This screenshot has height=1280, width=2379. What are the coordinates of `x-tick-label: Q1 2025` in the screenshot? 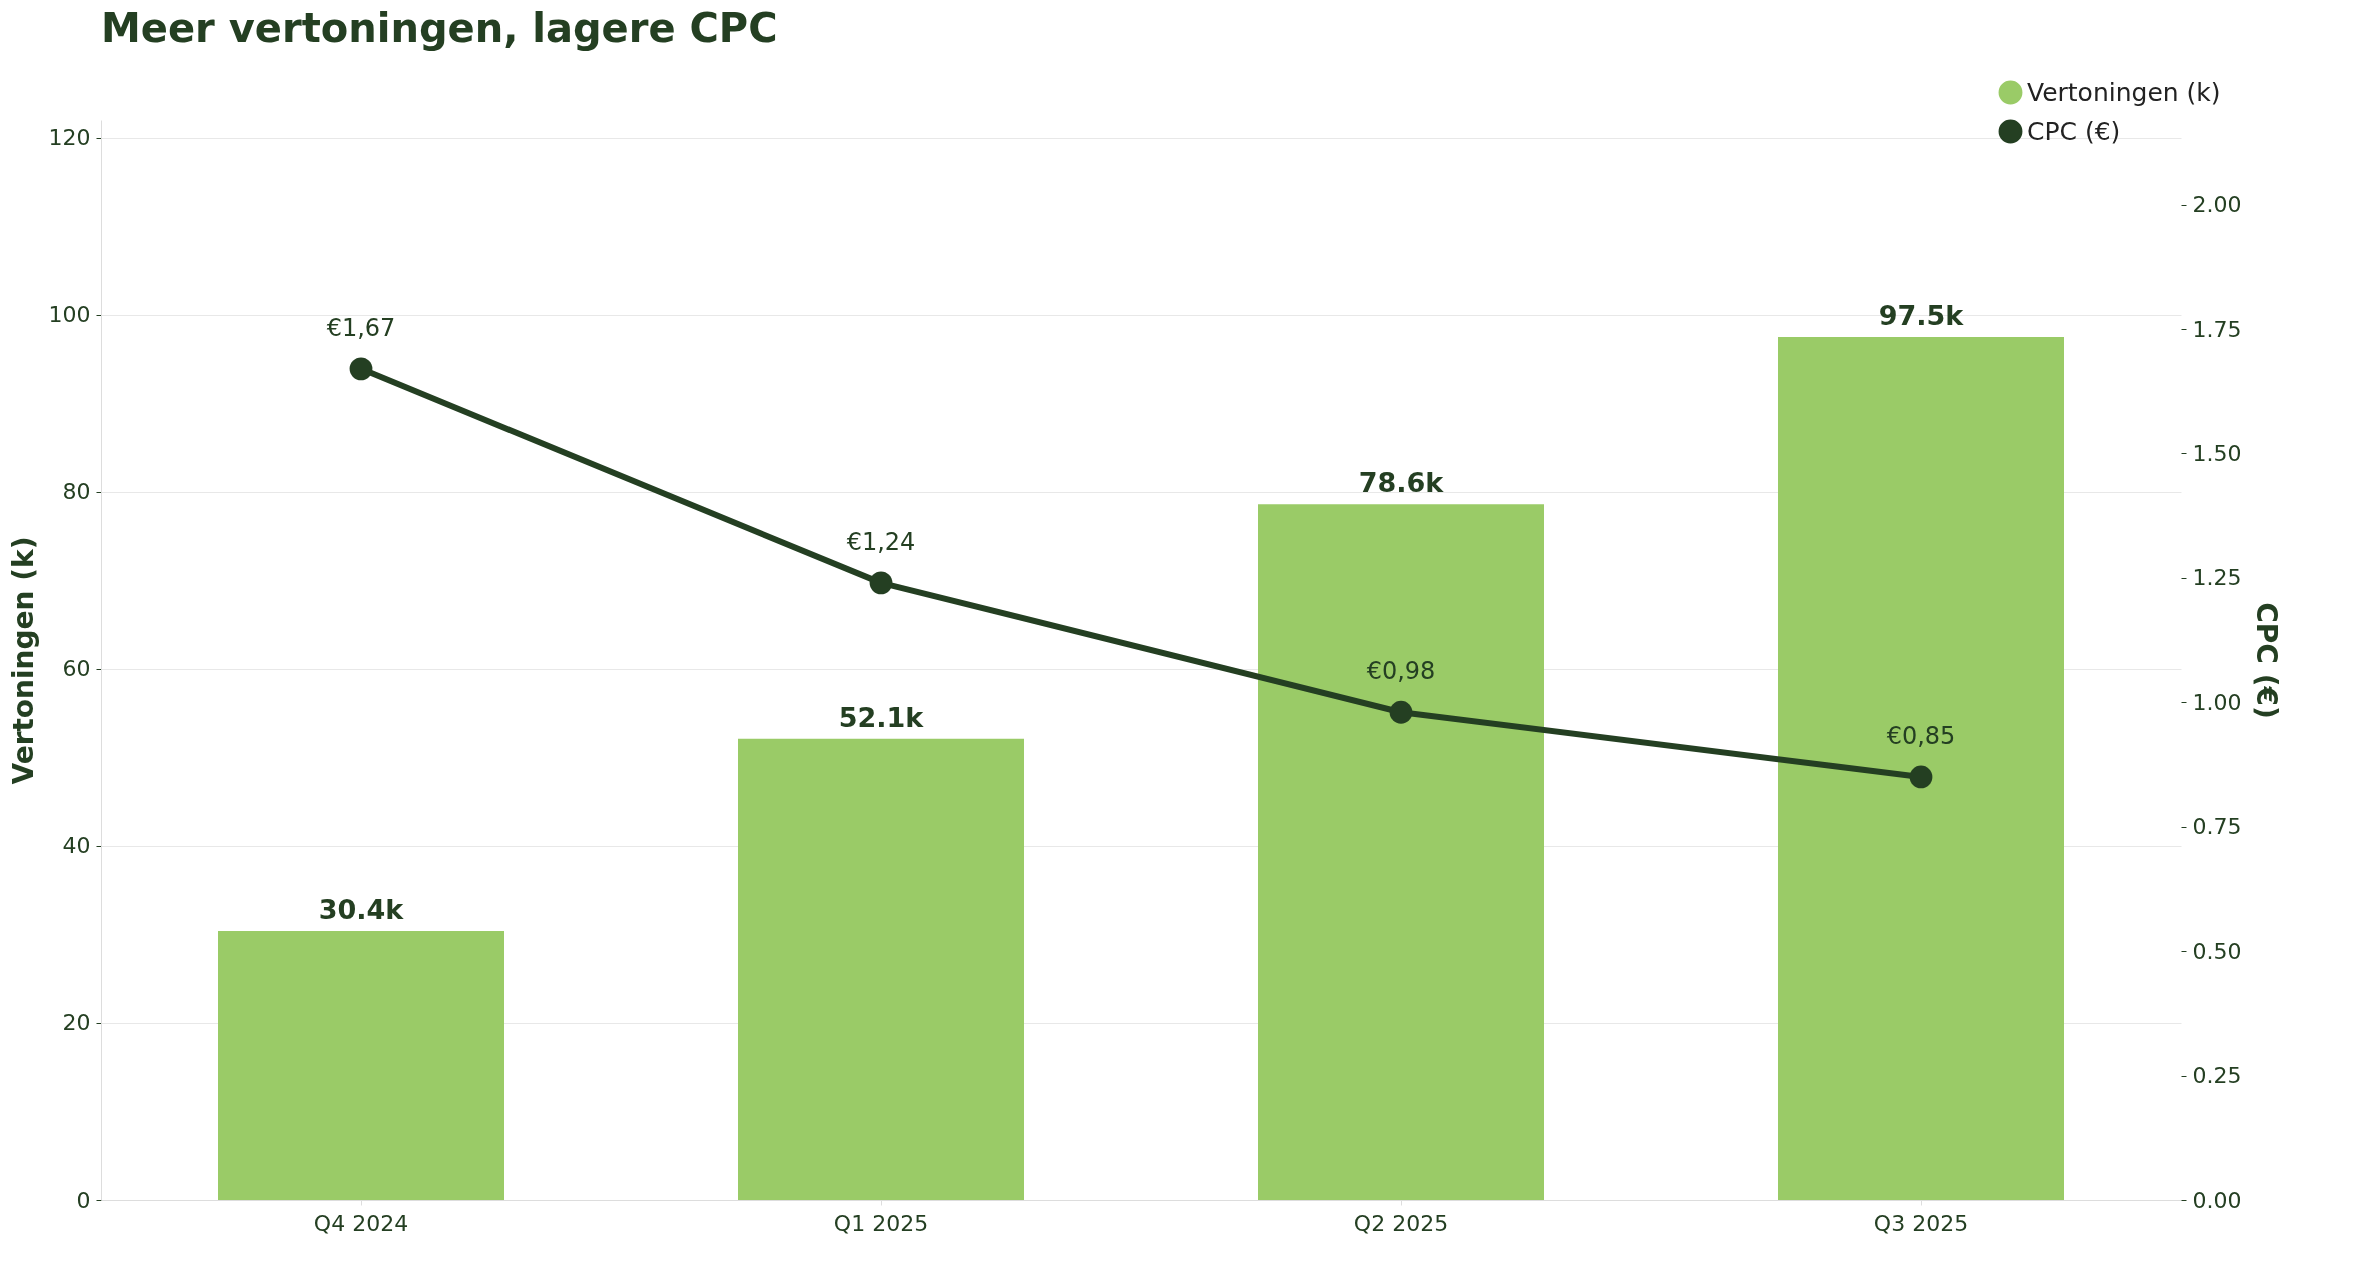 It's located at (881, 1223).